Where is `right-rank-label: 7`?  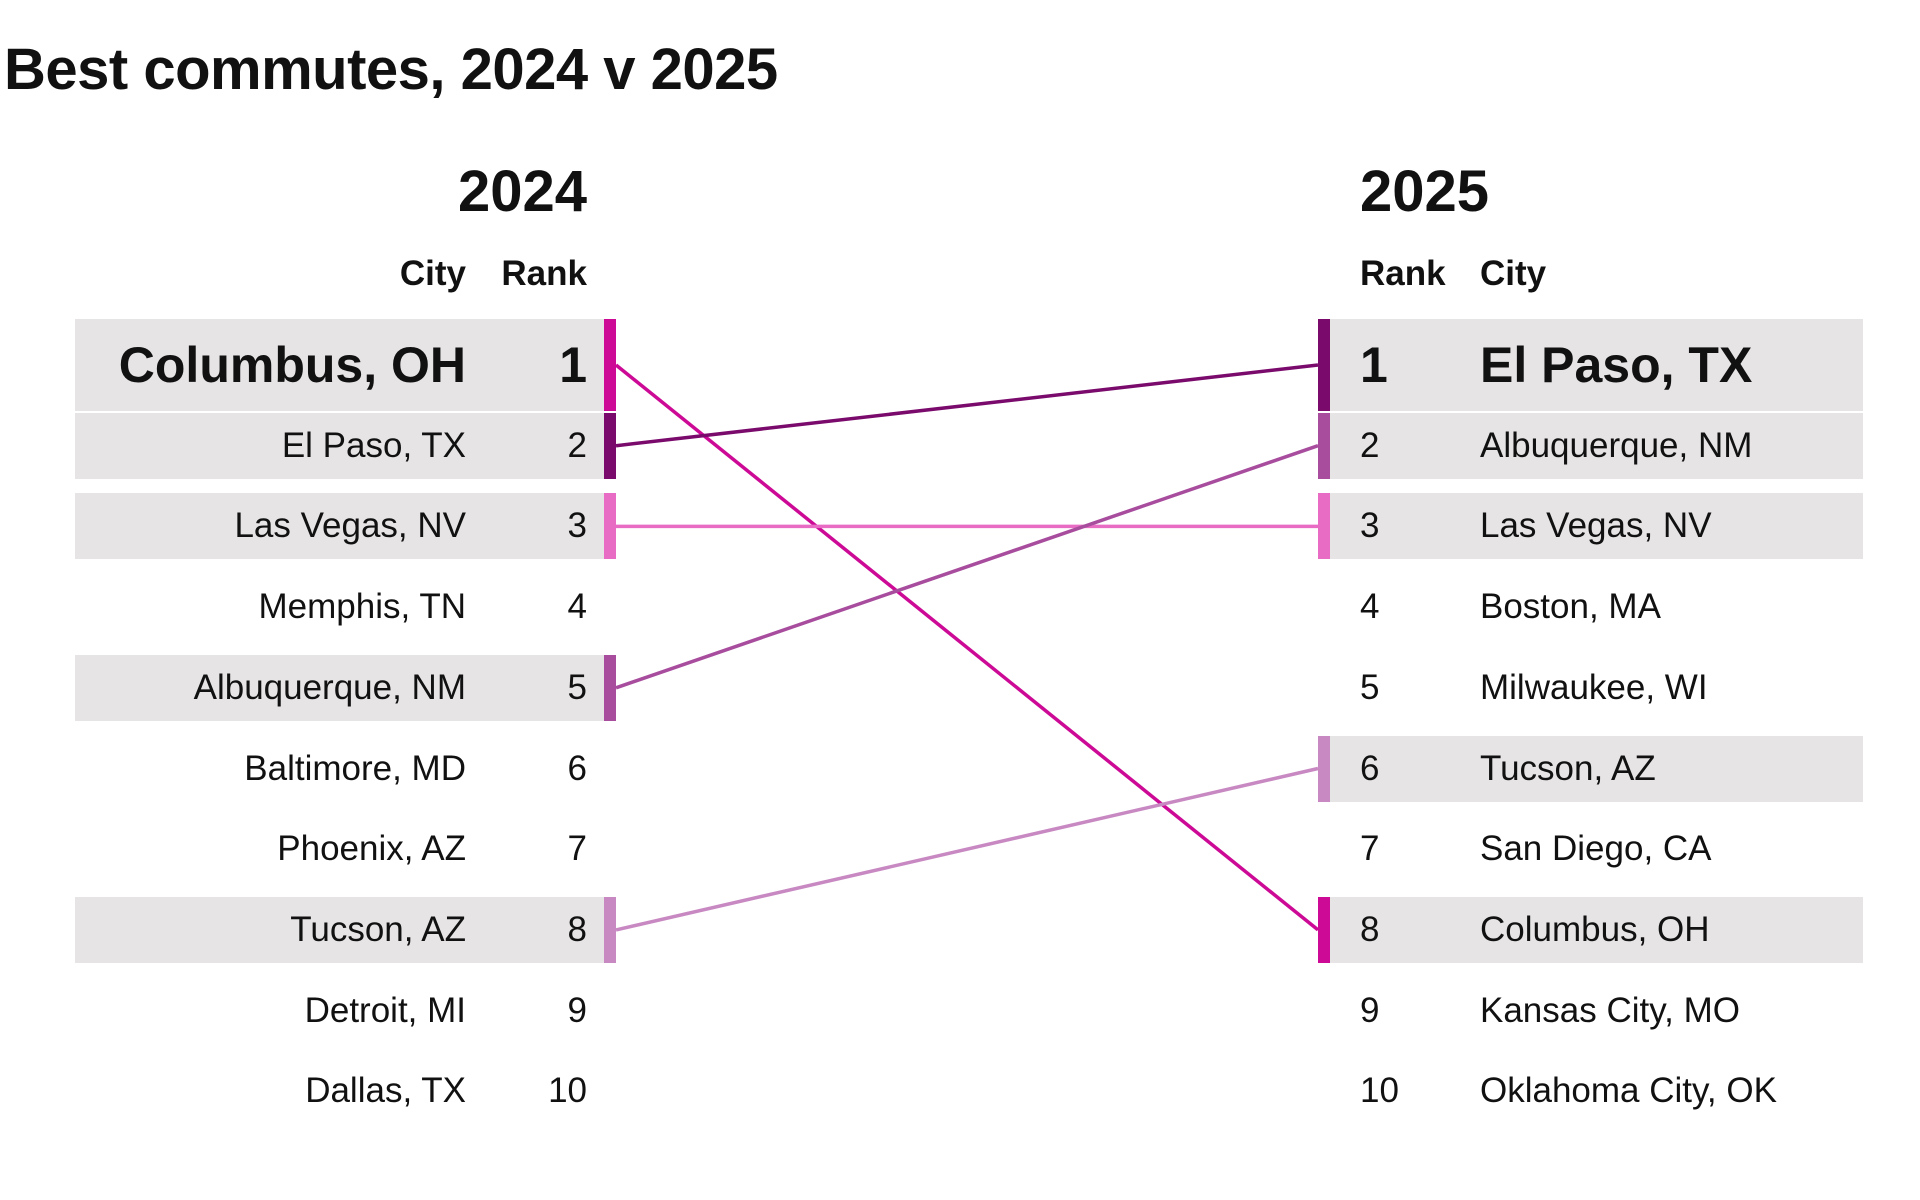 right-rank-label: 7 is located at coordinates (1370, 849).